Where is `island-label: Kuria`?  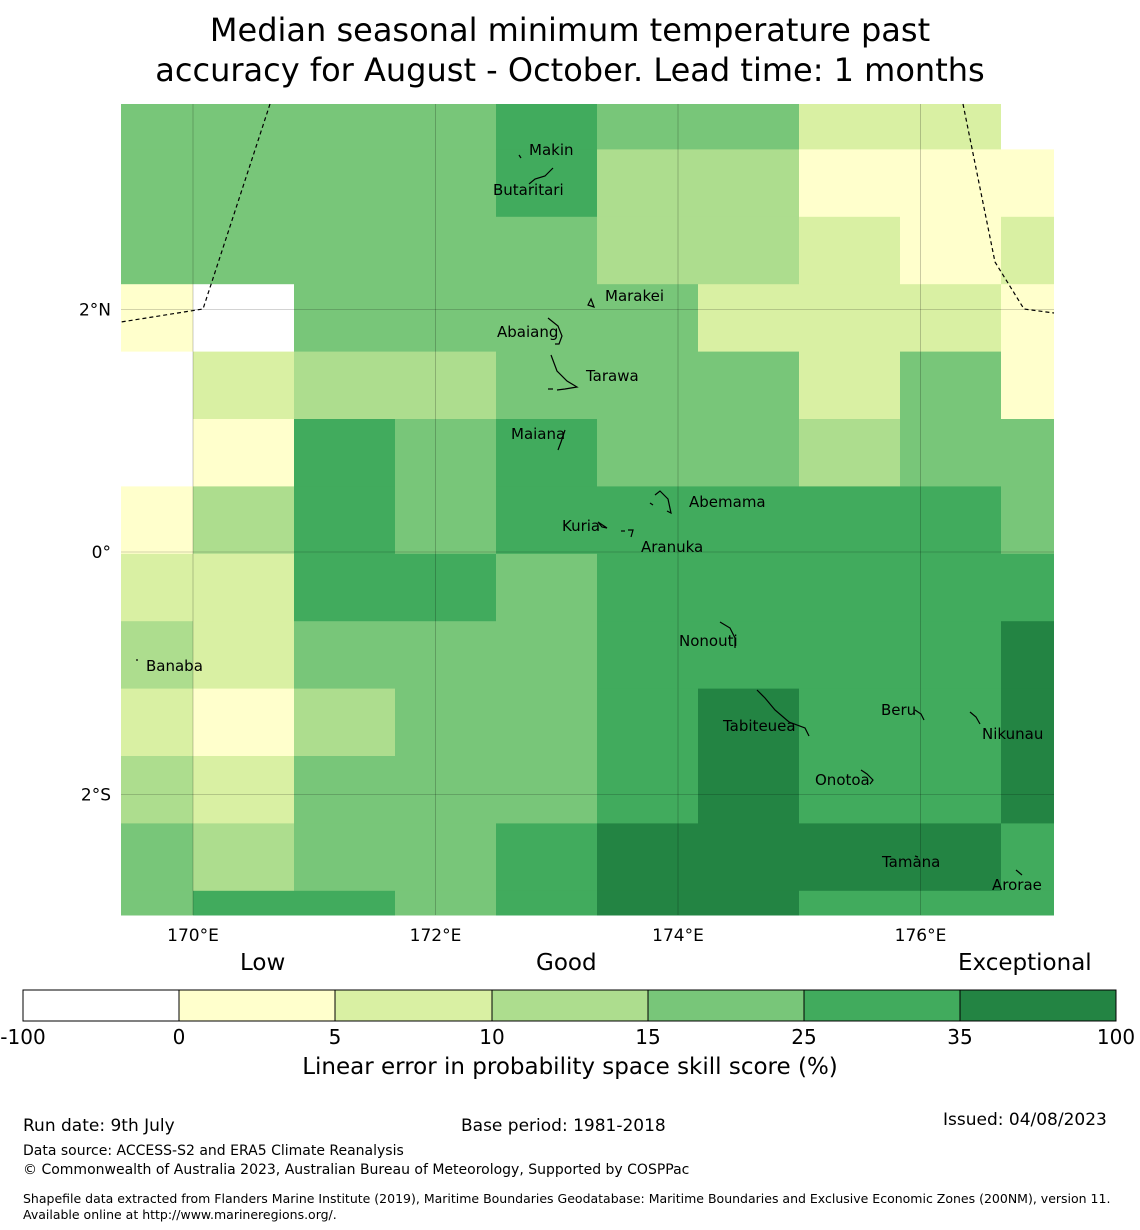
island-label: Kuria is located at coordinates (581, 526).